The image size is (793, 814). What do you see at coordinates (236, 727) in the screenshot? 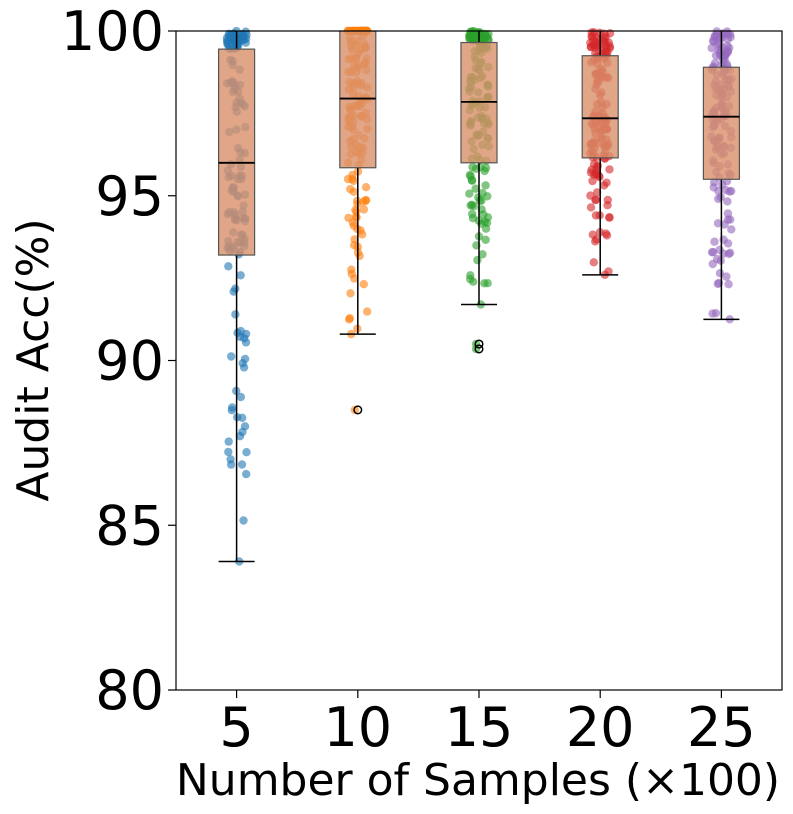
I see `x-tick-label: 5` at bounding box center [236, 727].